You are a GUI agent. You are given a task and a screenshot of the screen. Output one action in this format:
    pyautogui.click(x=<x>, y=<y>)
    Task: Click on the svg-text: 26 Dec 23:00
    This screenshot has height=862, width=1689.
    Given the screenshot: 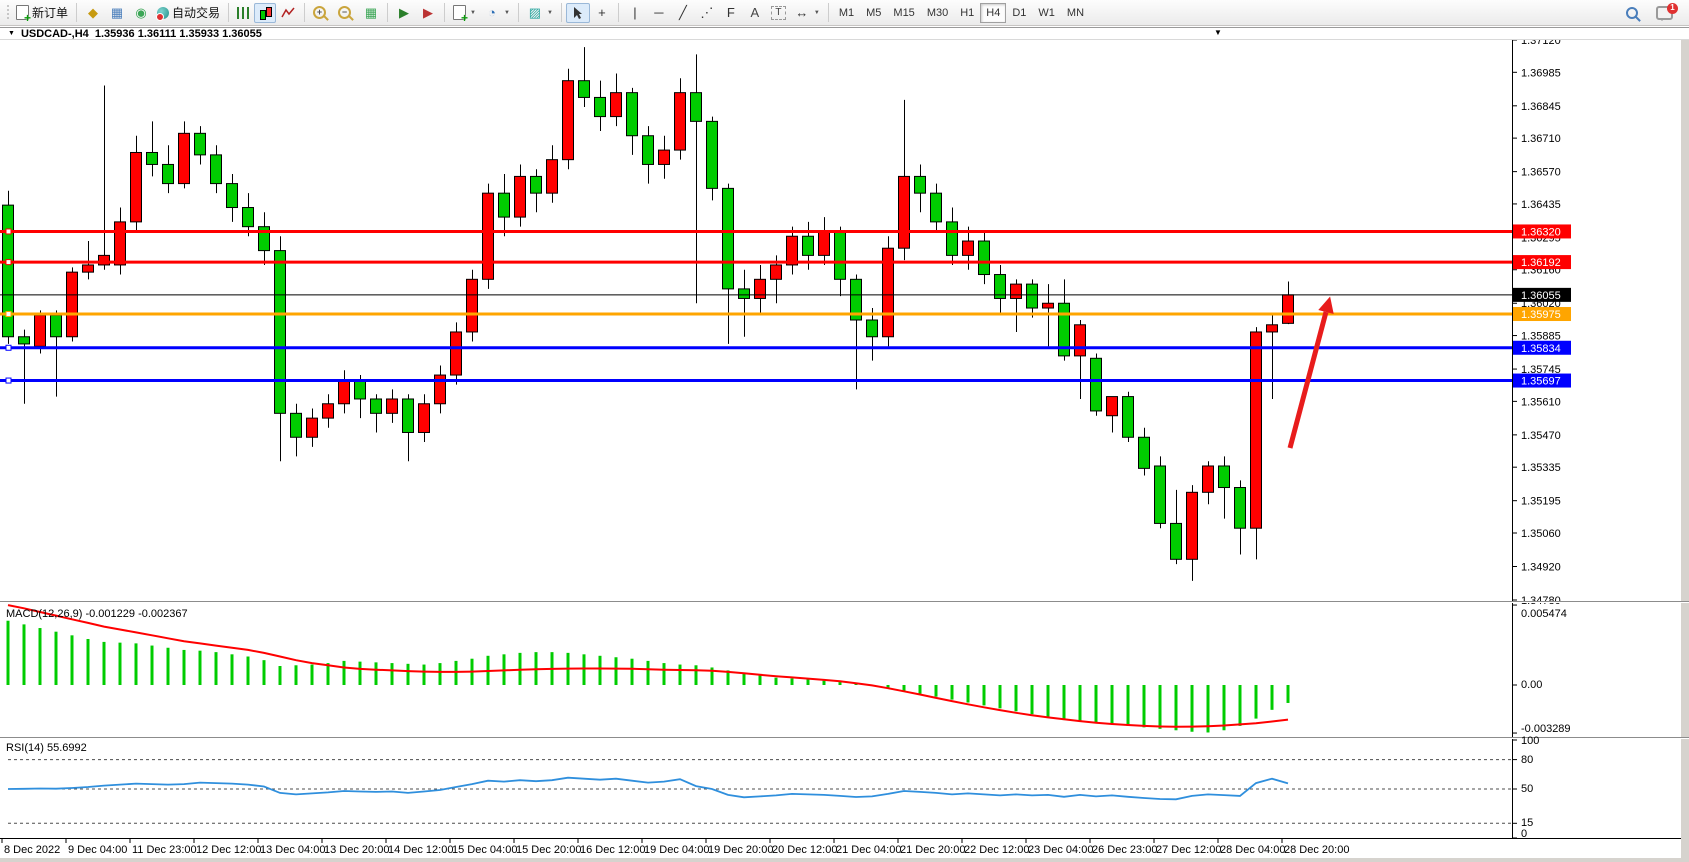 What is the action you would take?
    pyautogui.click(x=1124, y=850)
    